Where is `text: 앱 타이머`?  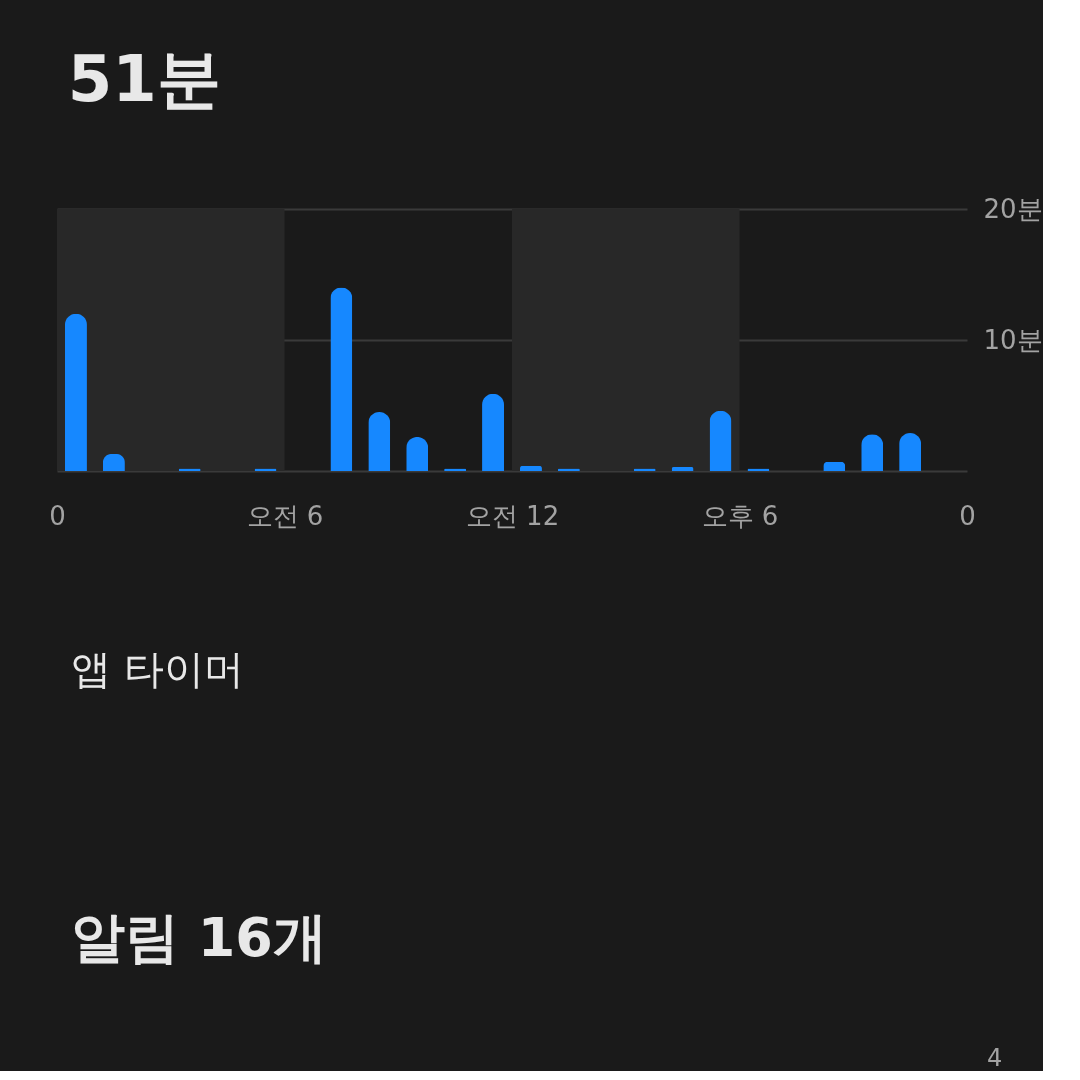
text: 앱 타이머 is located at coordinates (157, 669).